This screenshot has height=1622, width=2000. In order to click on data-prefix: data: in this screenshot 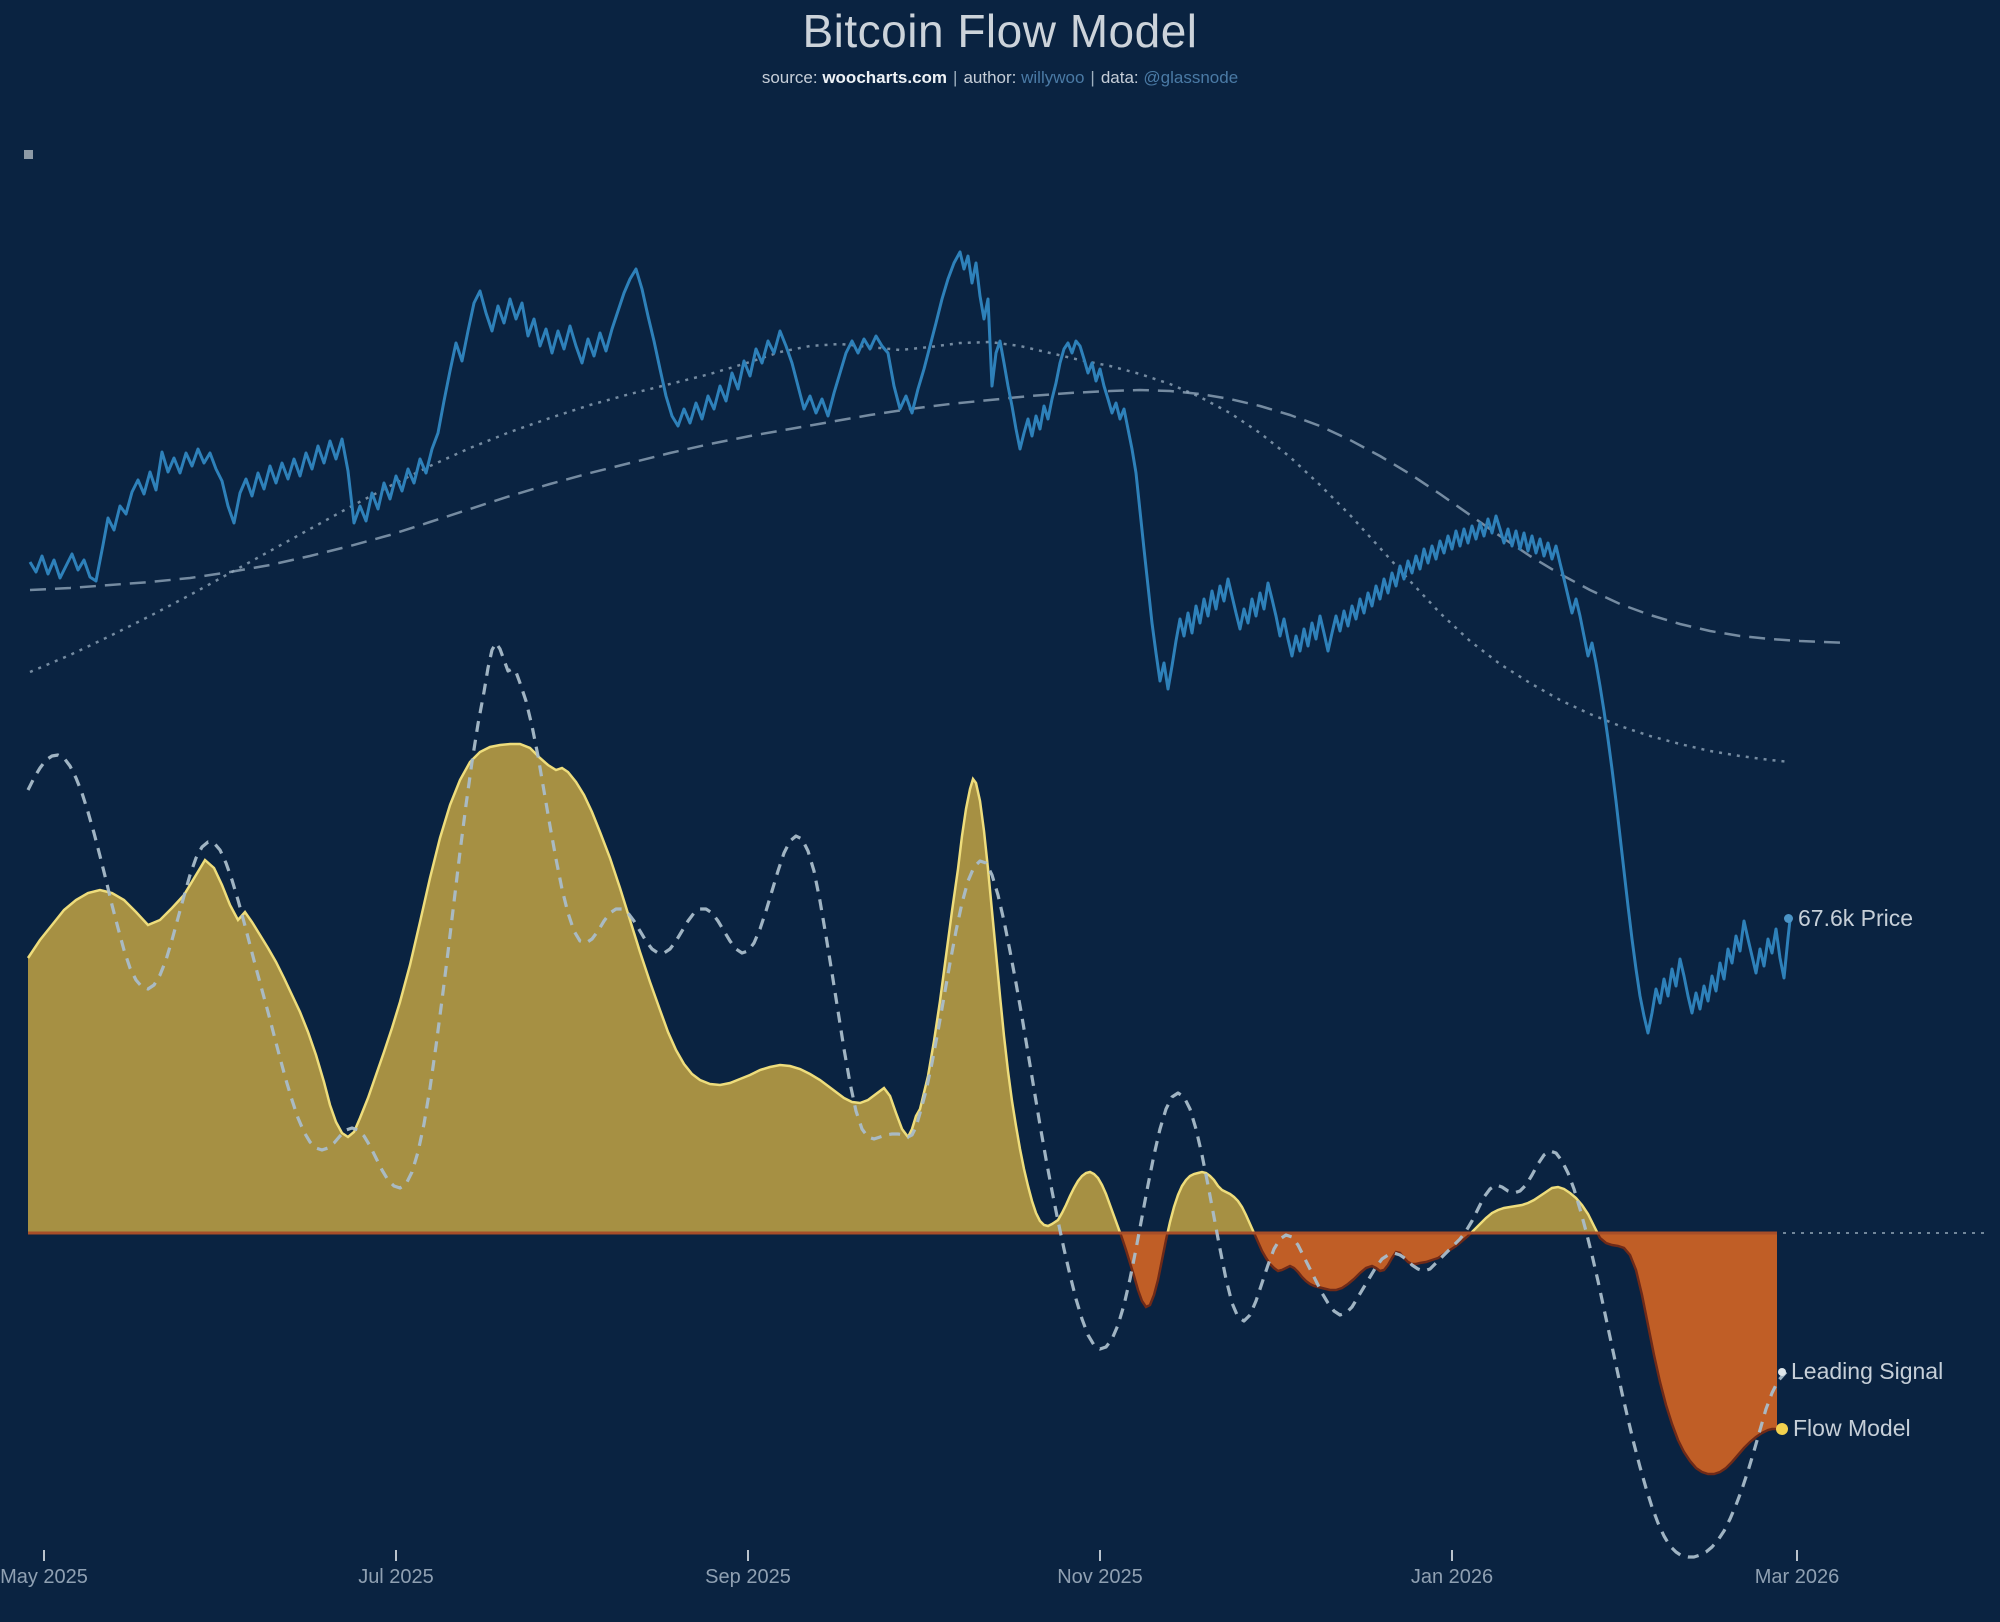, I will do `click(1119, 77)`.